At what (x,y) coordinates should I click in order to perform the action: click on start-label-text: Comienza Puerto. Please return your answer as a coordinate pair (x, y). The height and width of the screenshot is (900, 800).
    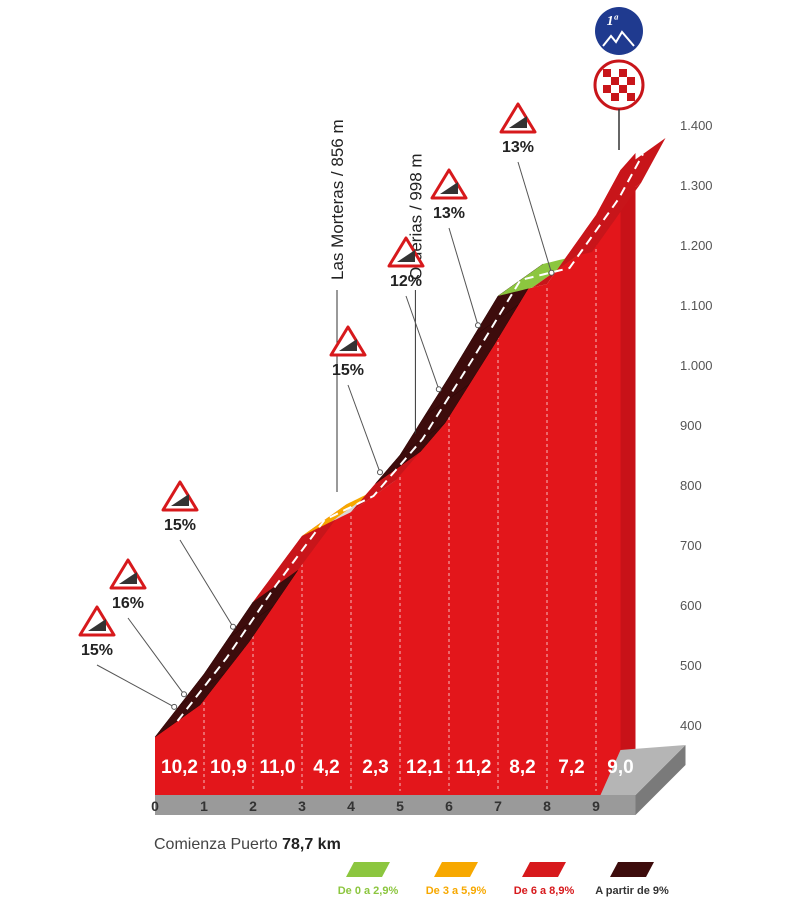
    Looking at the image, I should click on (216, 844).